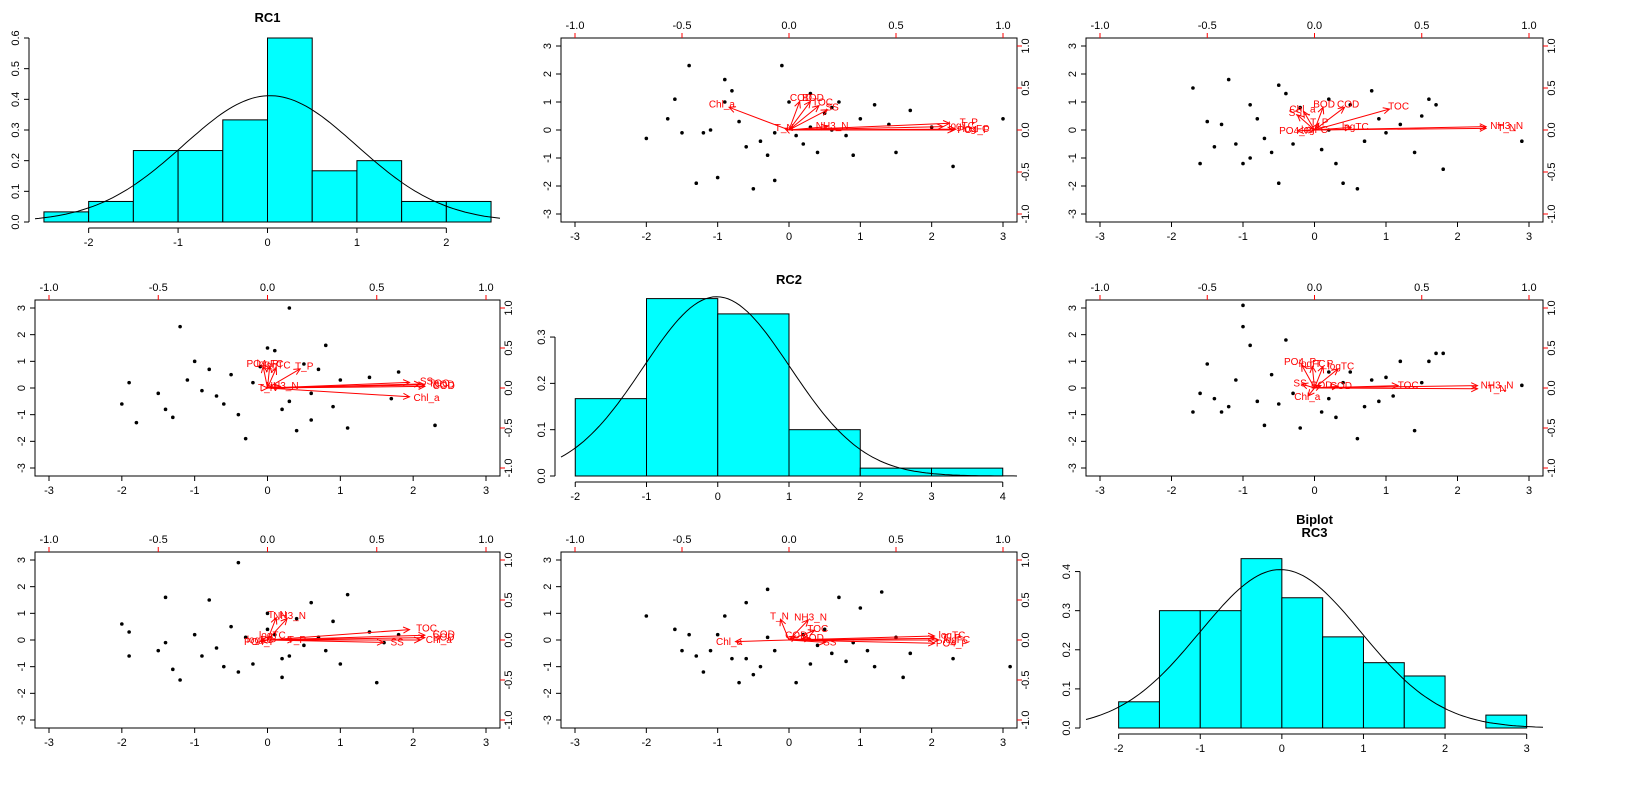 The width and height of the screenshot is (1646, 796). I want to click on x-tick-label: 0, so click(1314, 237).